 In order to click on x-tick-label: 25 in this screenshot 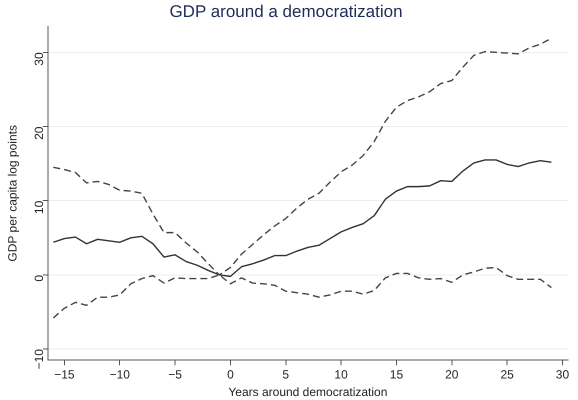, I will do `click(507, 375)`.